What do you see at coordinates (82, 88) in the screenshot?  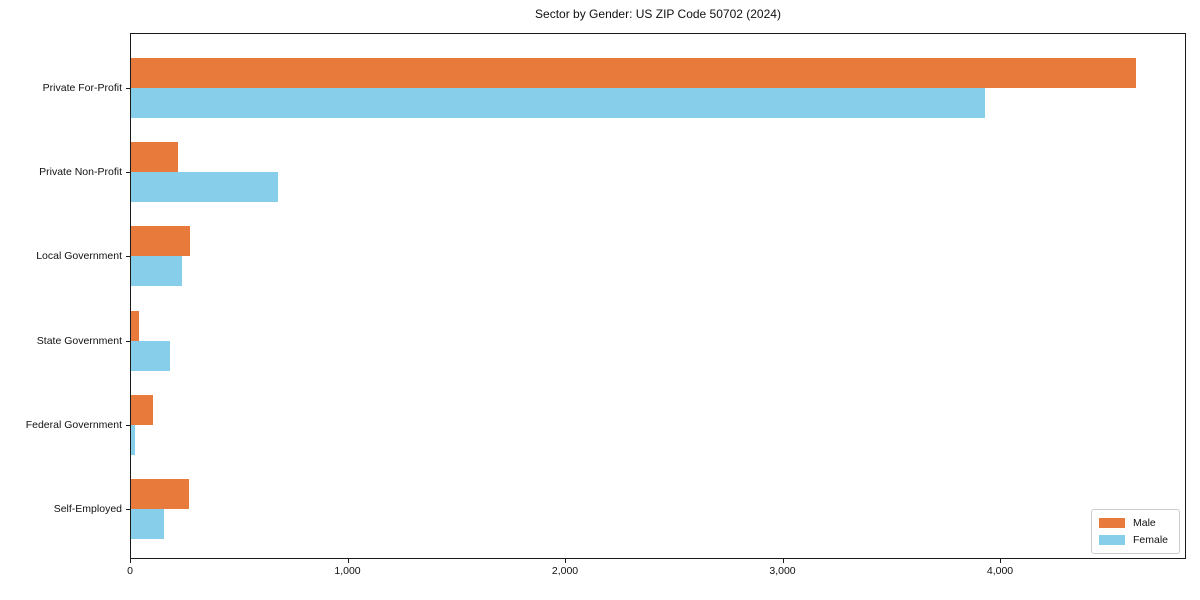 I see `y-tick-label: Private For-Profit` at bounding box center [82, 88].